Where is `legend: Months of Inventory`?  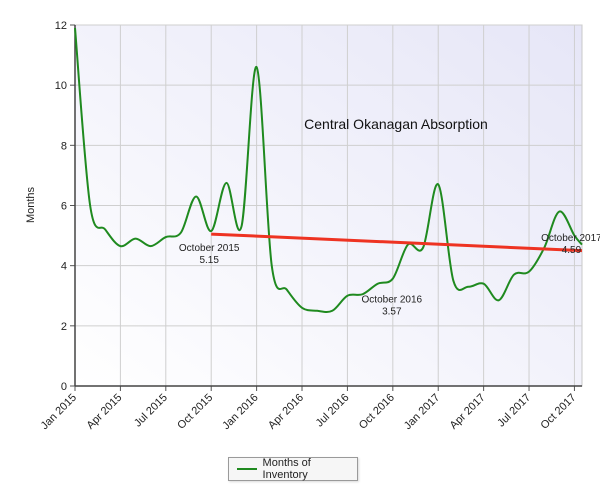 legend: Months of Inventory is located at coordinates (293, 469).